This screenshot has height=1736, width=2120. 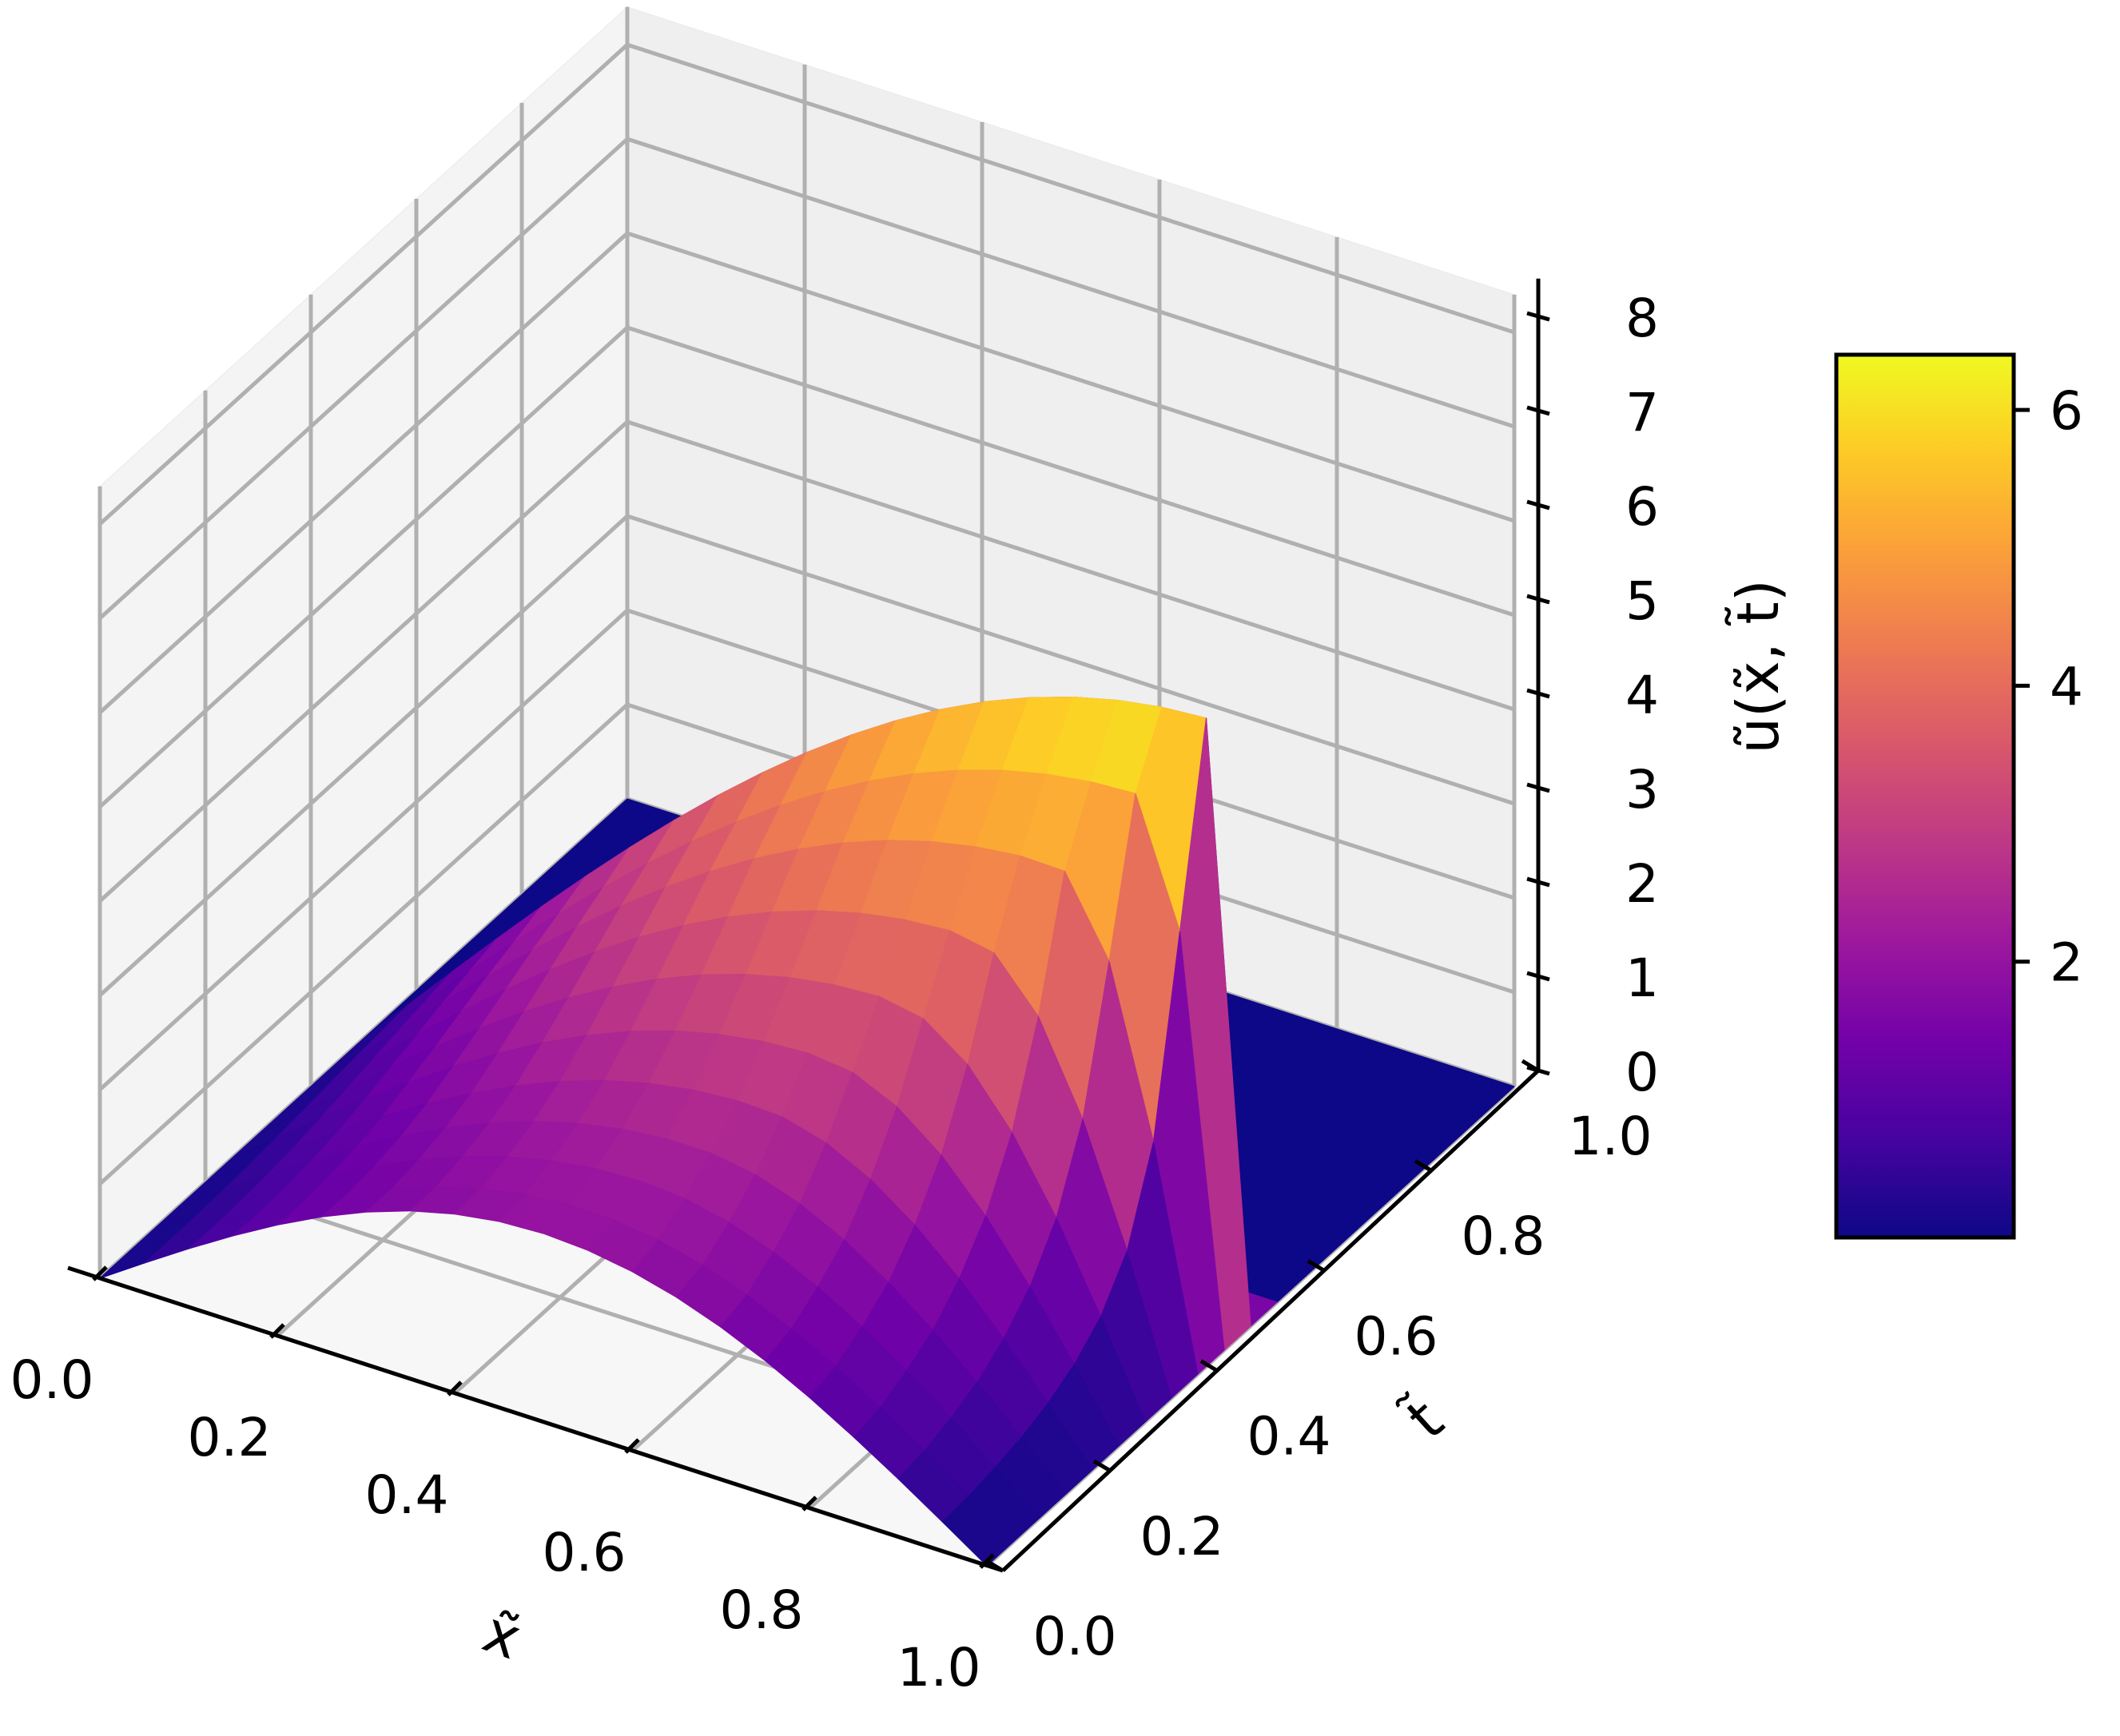 I want to click on z-tick-label: 3, so click(x=1642, y=789).